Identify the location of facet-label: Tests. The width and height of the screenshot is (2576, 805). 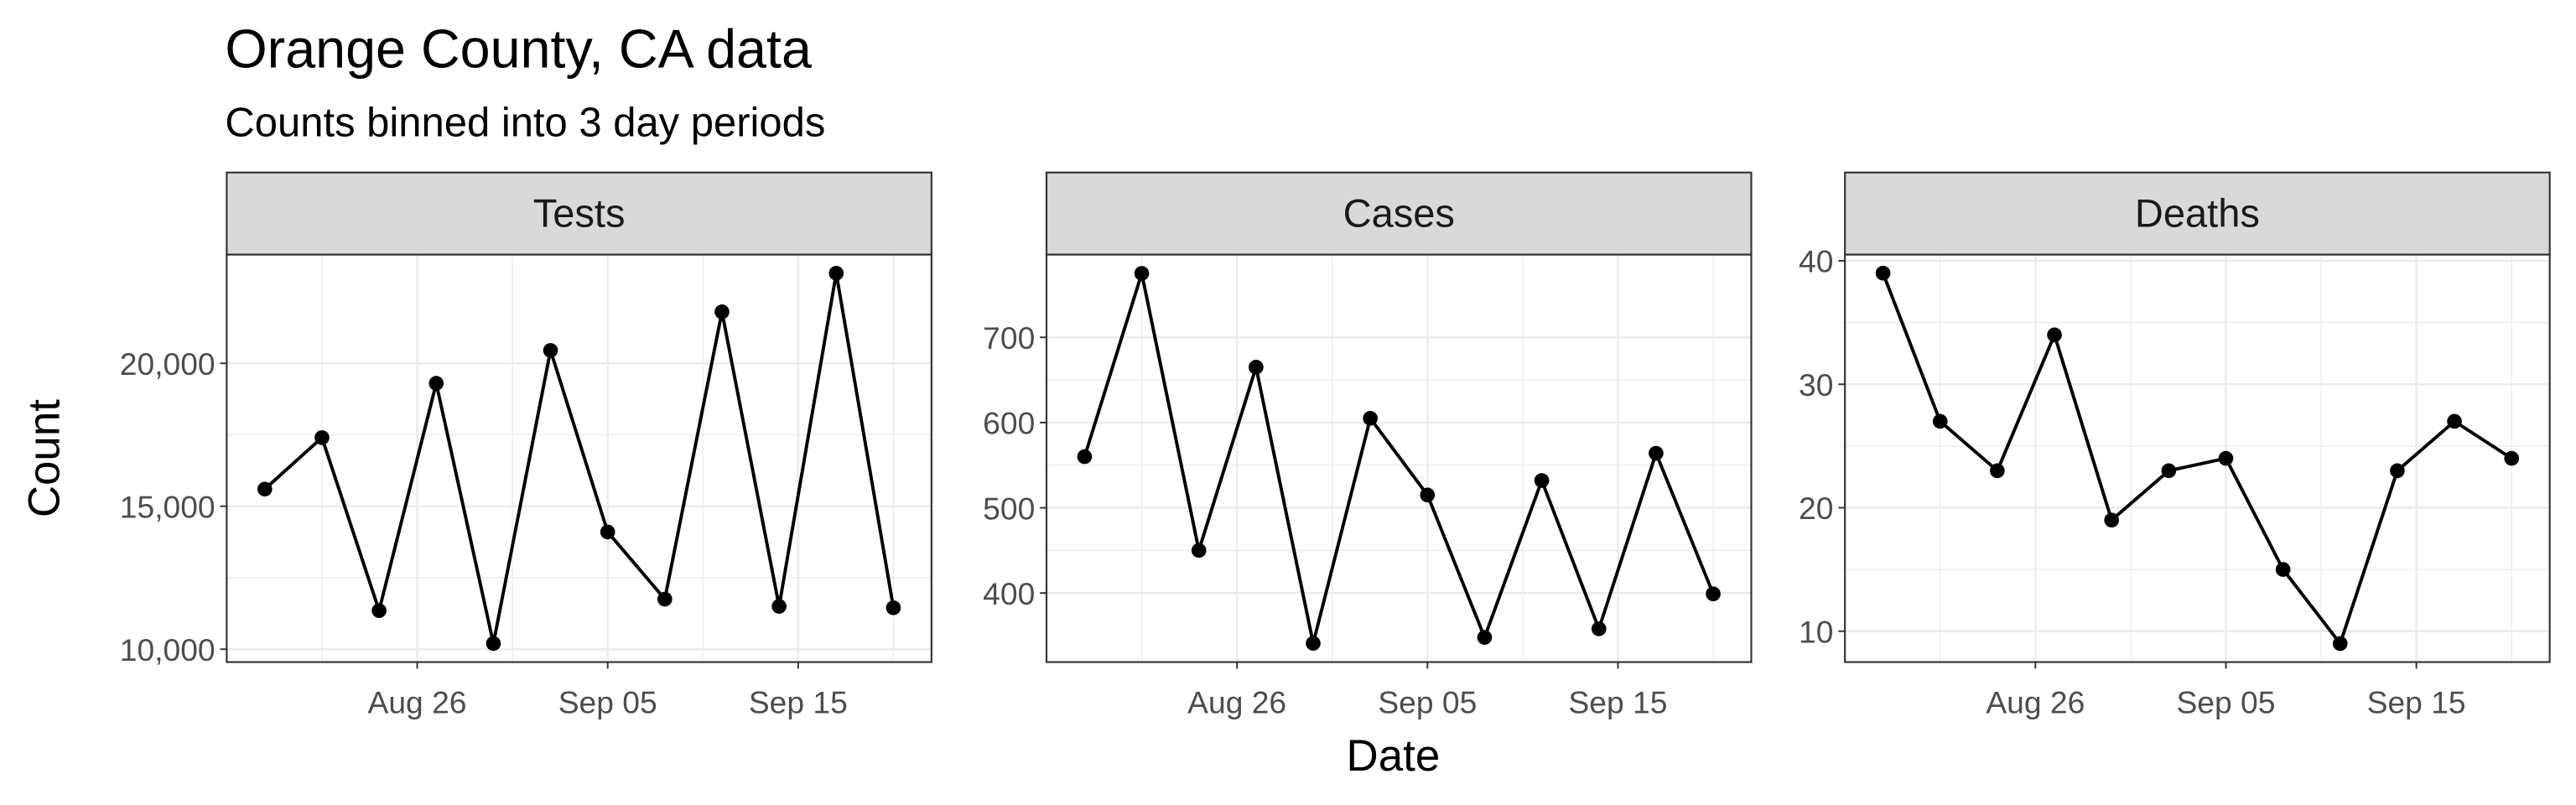
(579, 212).